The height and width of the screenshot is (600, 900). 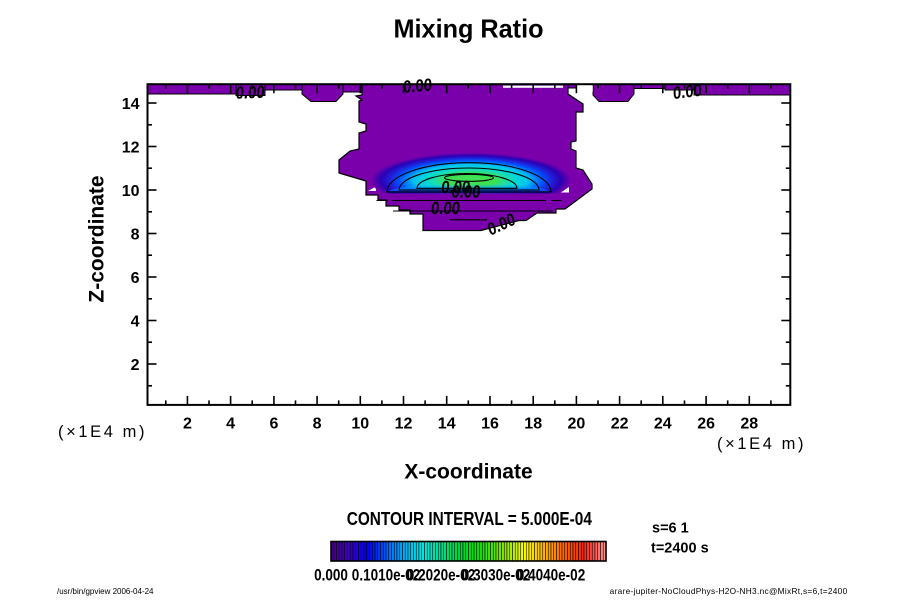 I want to click on svg-text: 20, so click(x=577, y=424).